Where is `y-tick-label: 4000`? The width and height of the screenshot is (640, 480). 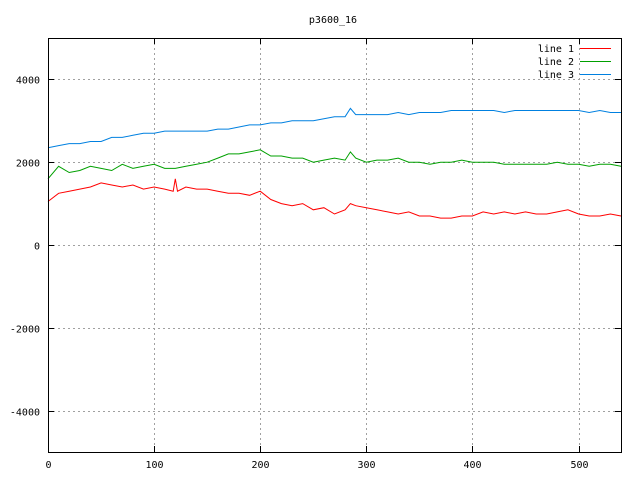 y-tick-label: 4000 is located at coordinates (28, 81).